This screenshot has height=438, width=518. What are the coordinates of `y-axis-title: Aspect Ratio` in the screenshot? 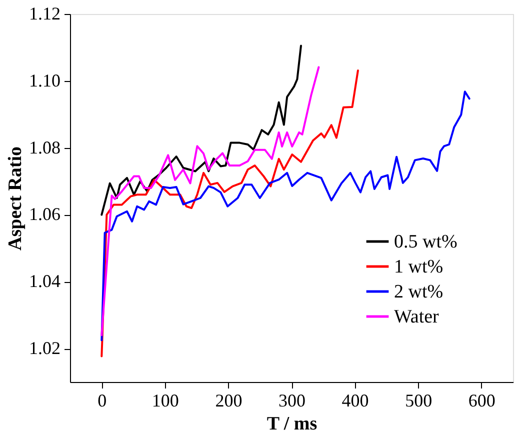 It's located at (15, 198).